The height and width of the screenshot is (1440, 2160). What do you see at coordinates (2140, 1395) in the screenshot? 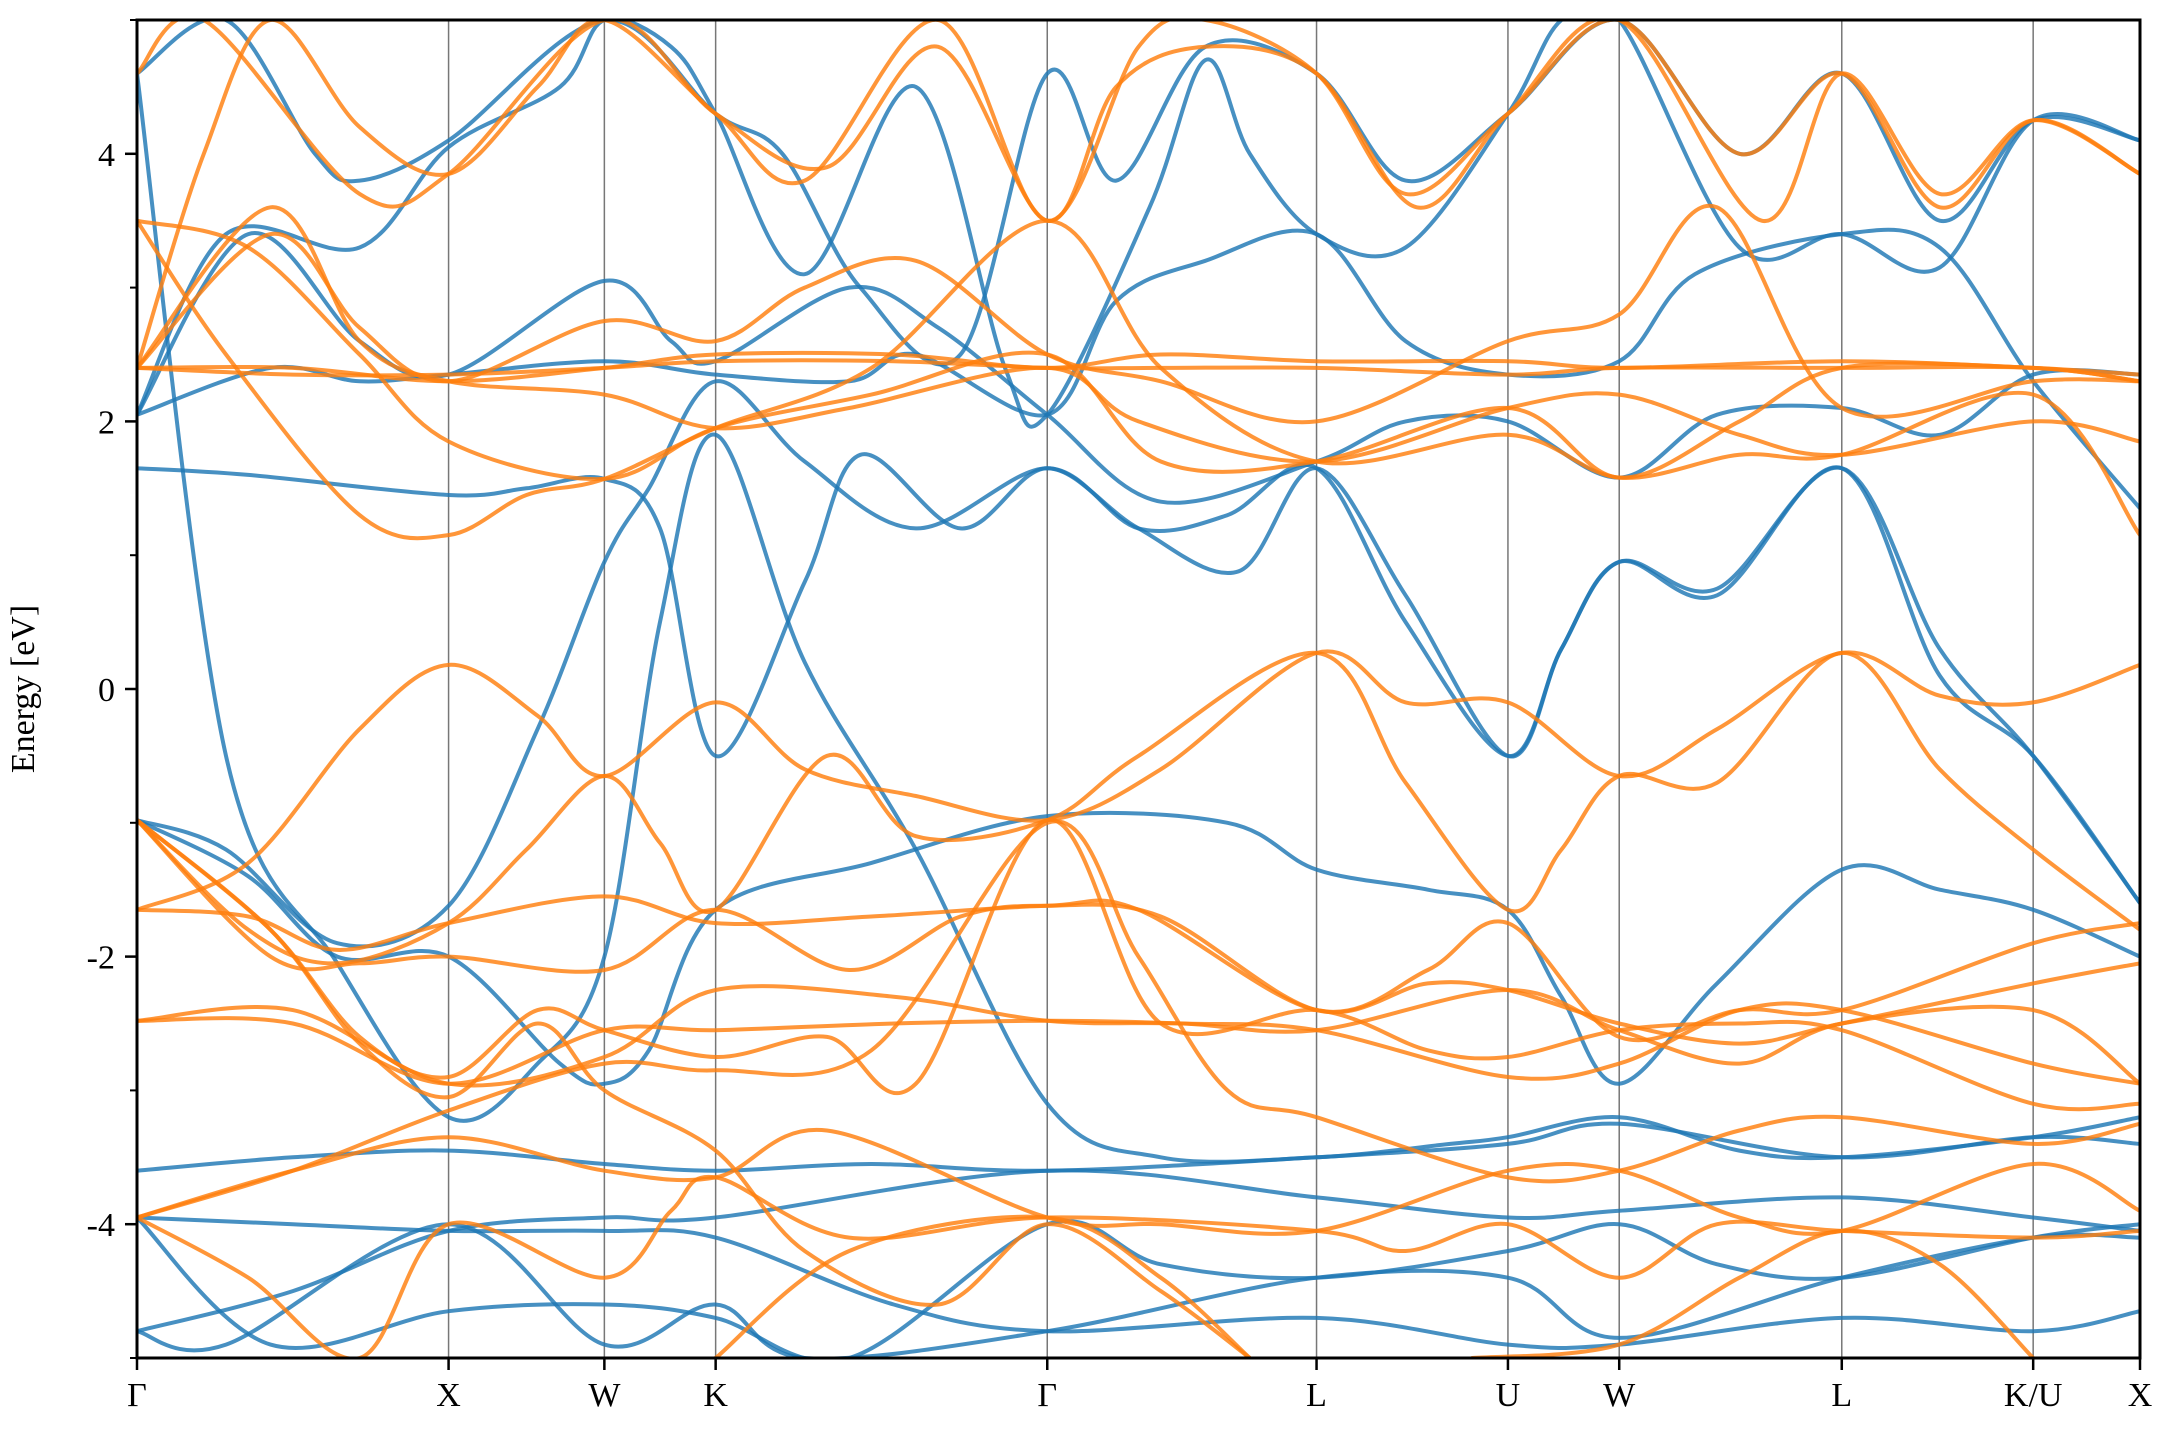
I see `x-tick-label-10: X` at bounding box center [2140, 1395].